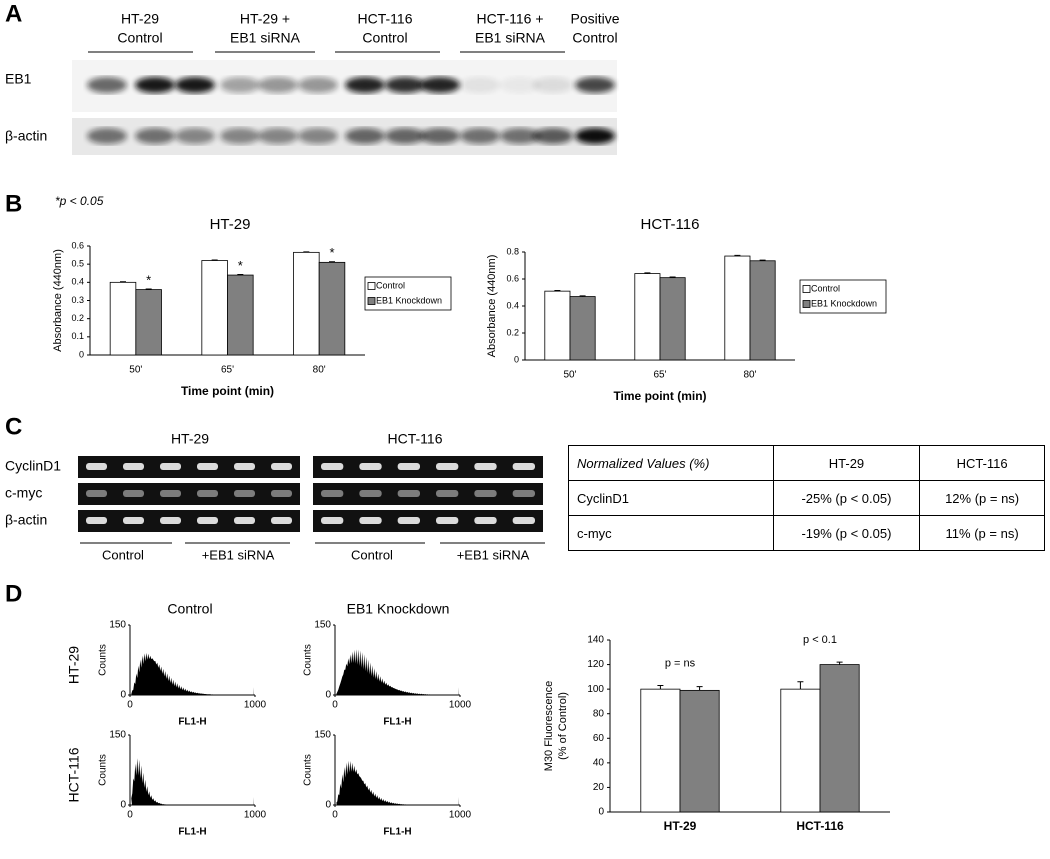  I want to click on blot-row-label: EB1, so click(18, 79).